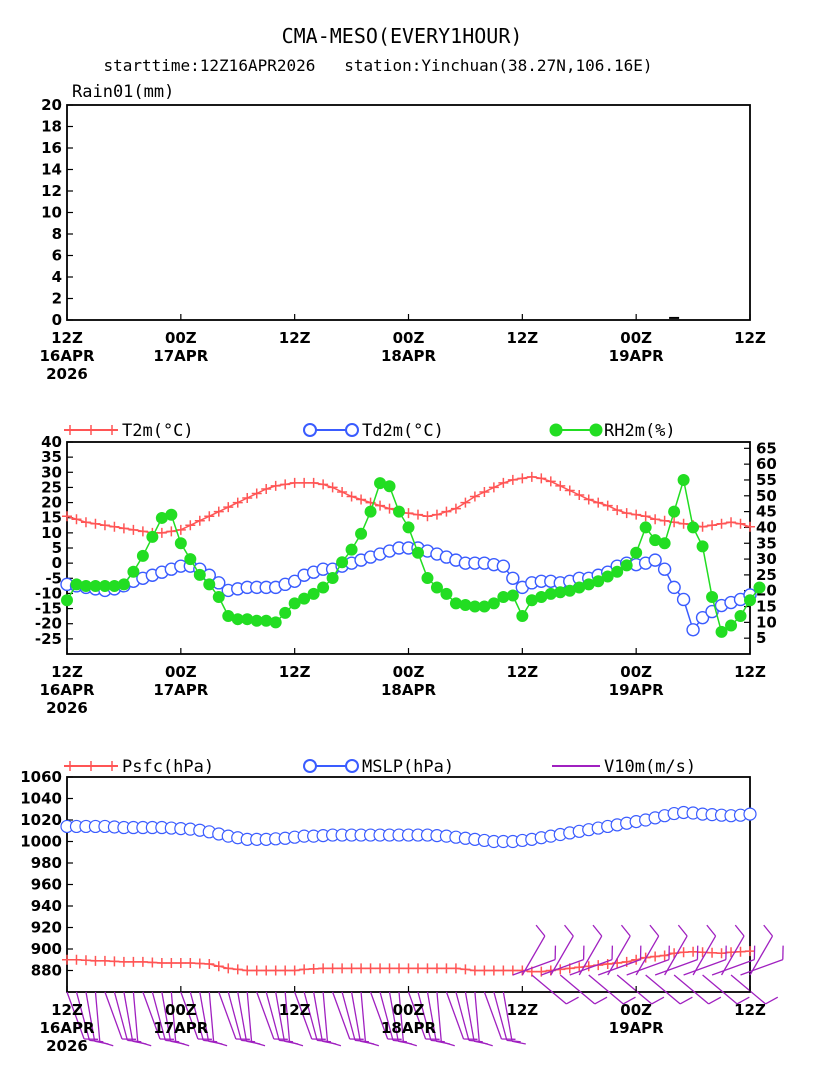 This screenshot has width=822, height=1065. What do you see at coordinates (46, 906) in the screenshot?
I see `y-tick-label: 940` at bounding box center [46, 906].